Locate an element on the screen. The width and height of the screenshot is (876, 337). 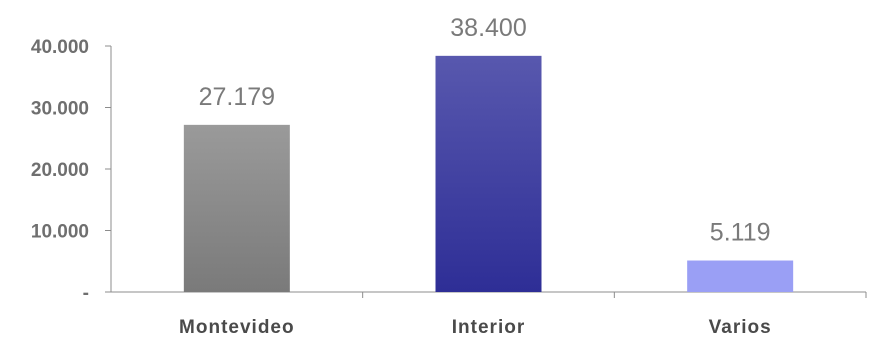
y-axis: - 10.000 20.000 30.000 40.000 is located at coordinates (71, 170).